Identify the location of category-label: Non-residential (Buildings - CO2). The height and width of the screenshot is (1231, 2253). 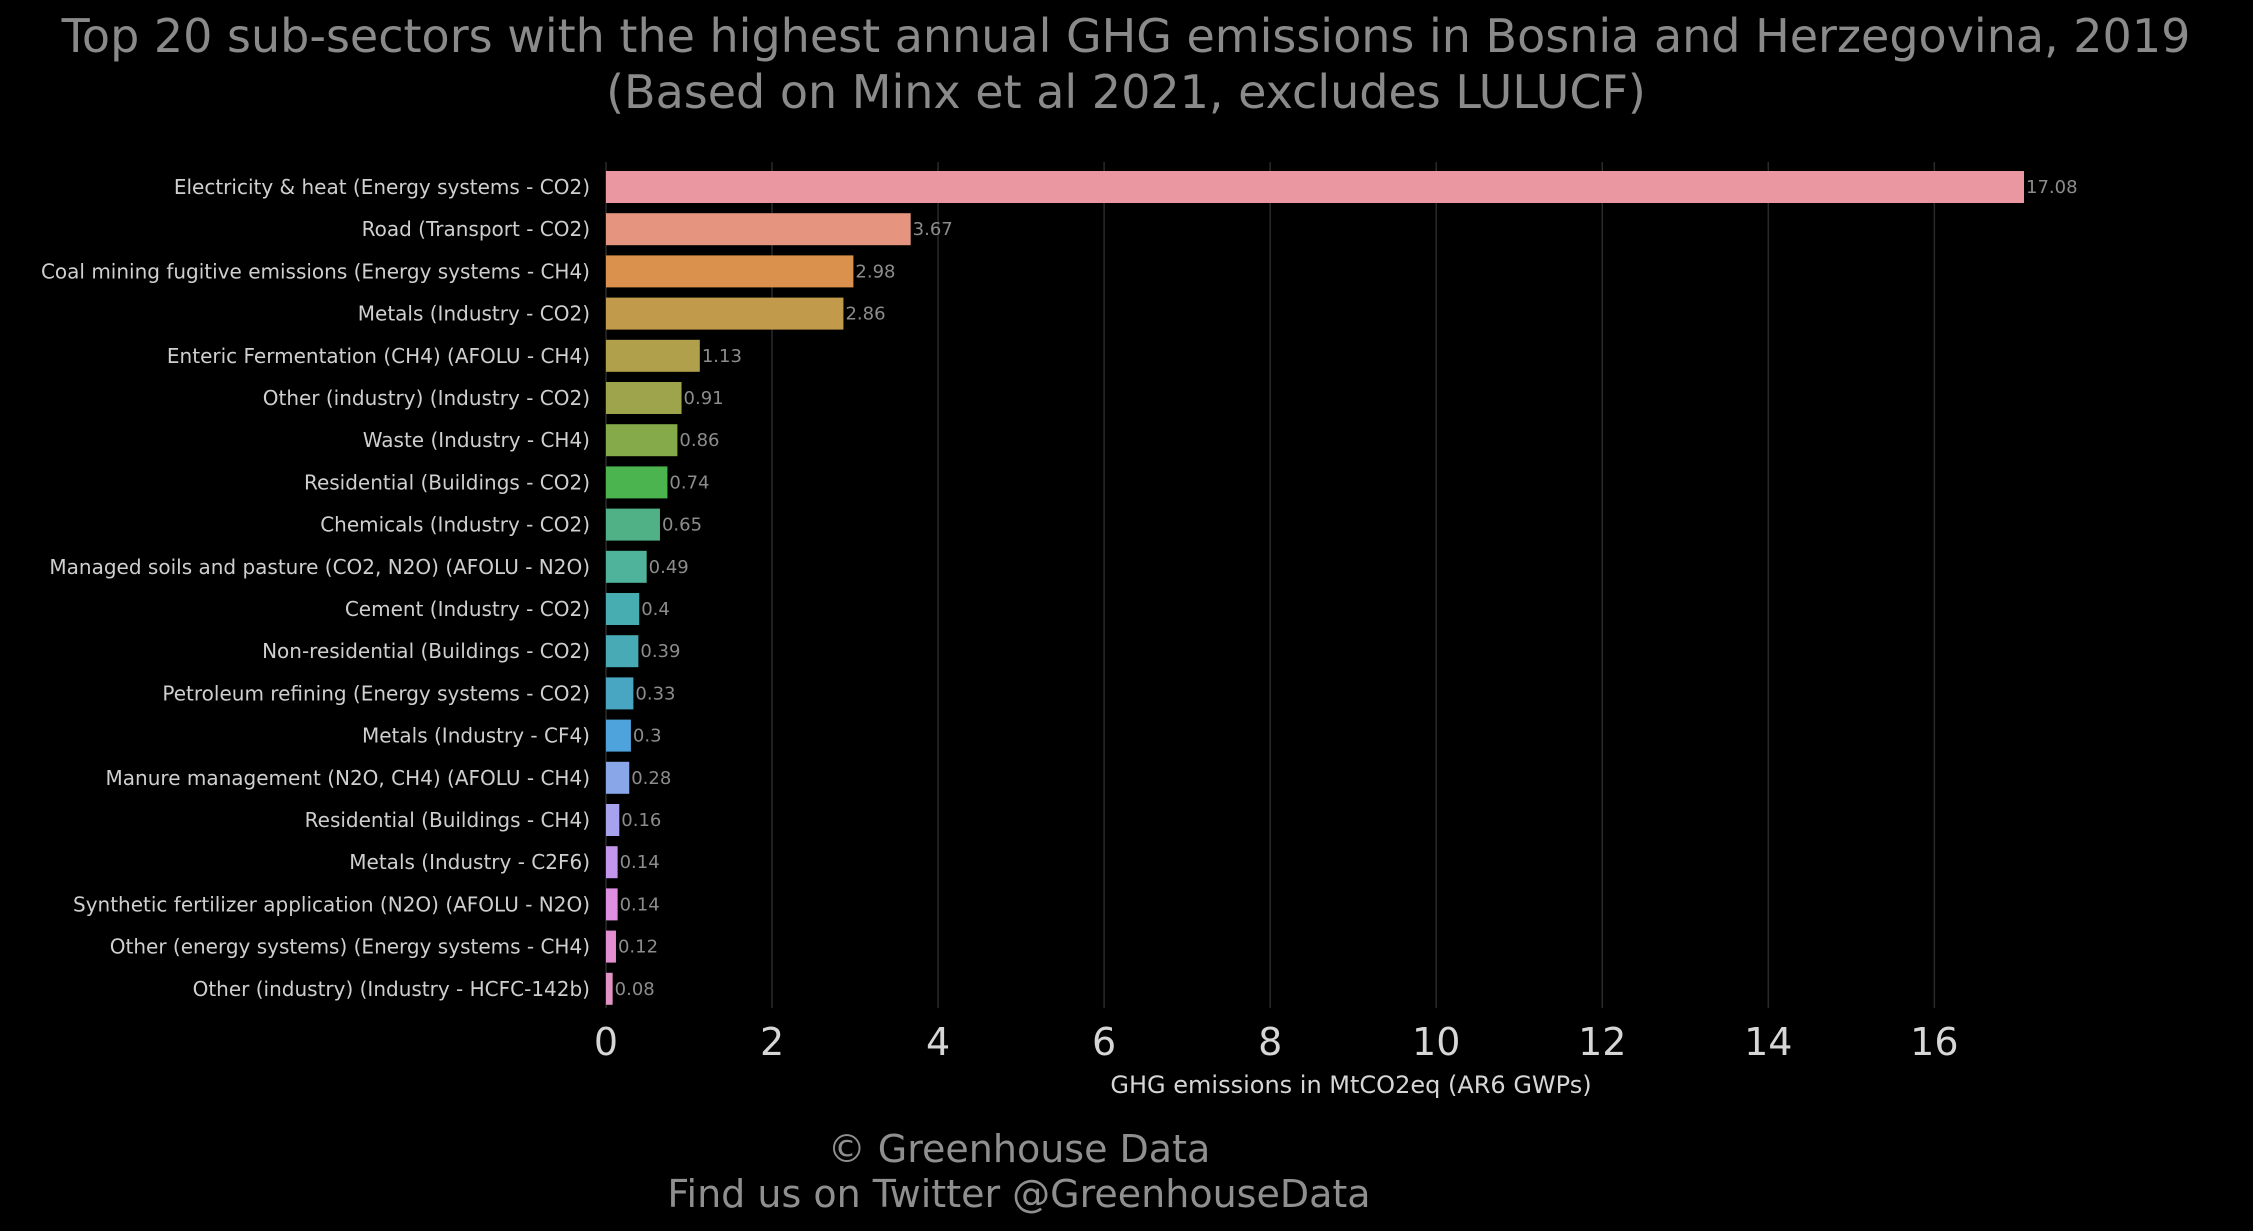
(426, 651).